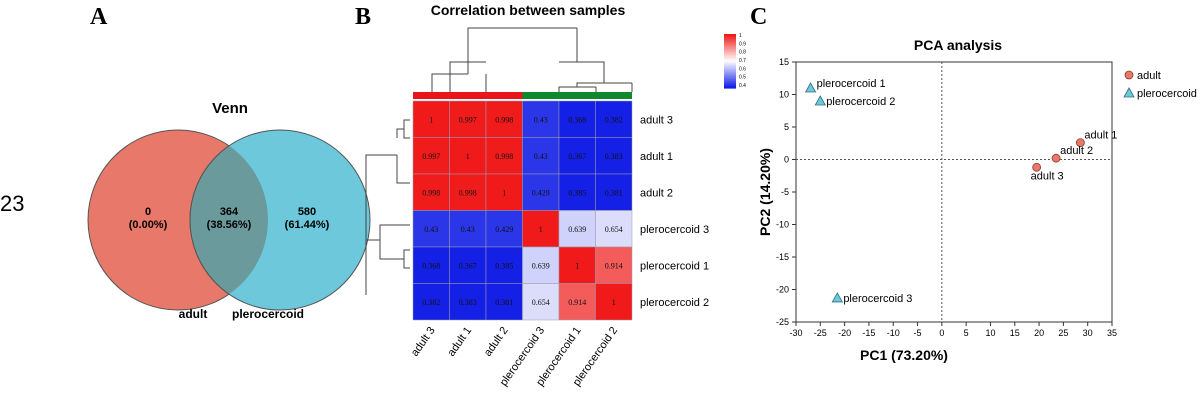 The image size is (1200, 417). I want to click on heatmap-cell-label: 0.385, so click(504, 265).